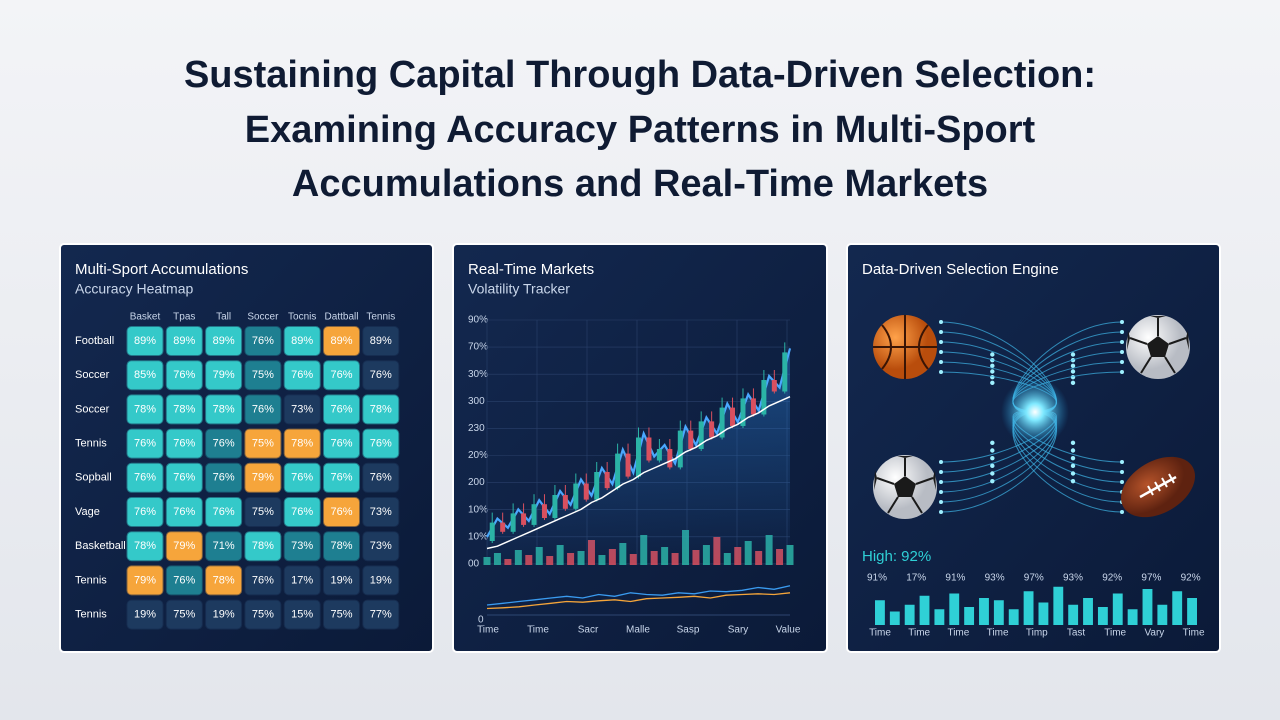  I want to click on bar-label: 17%, so click(916, 578).